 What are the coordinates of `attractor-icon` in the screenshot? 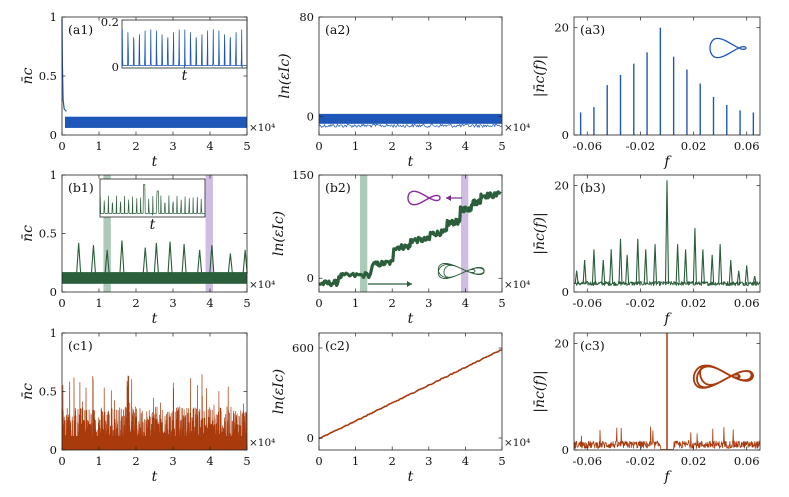 It's located at (723, 376).